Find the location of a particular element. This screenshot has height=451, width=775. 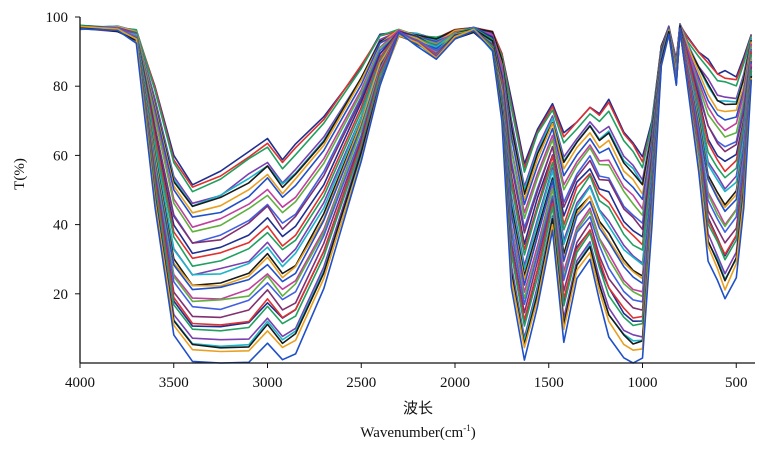

x-tick-label: 1000 is located at coordinates (643, 383).